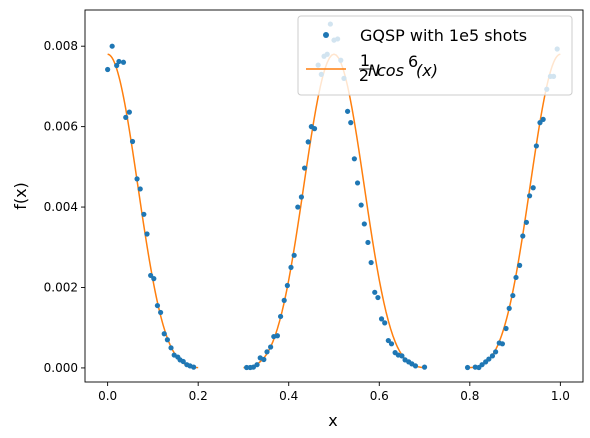 Image resolution: width=590 pixels, height=438 pixels. I want to click on legend-func-exp: 6, so click(413, 61).